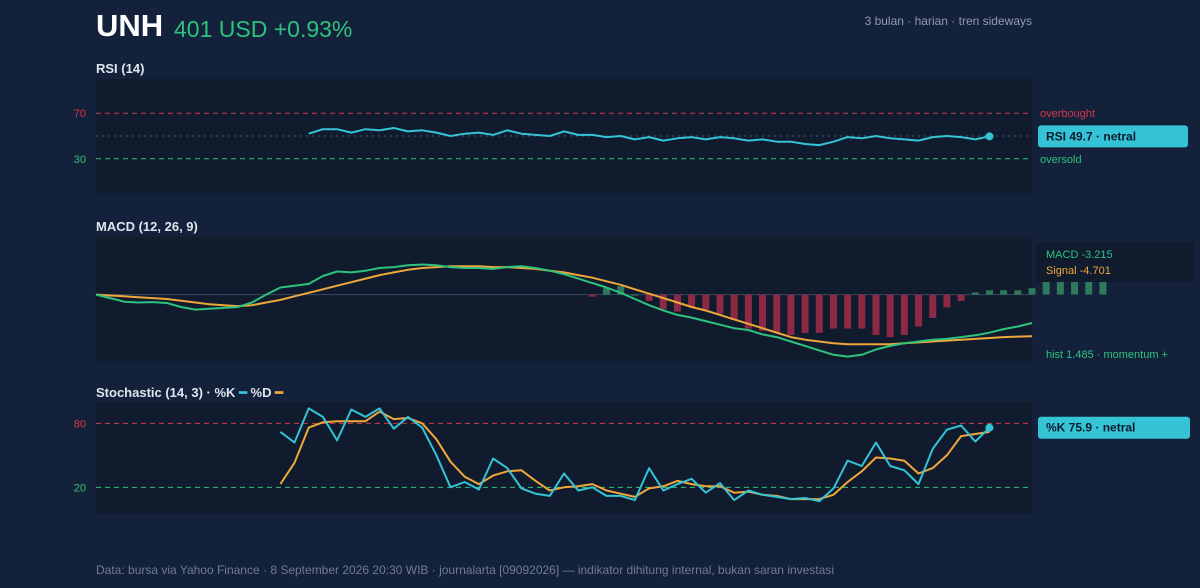 This screenshot has height=588, width=1200. Describe the element at coordinates (564, 305) in the screenshot. I see `macd-signal-line` at that location.